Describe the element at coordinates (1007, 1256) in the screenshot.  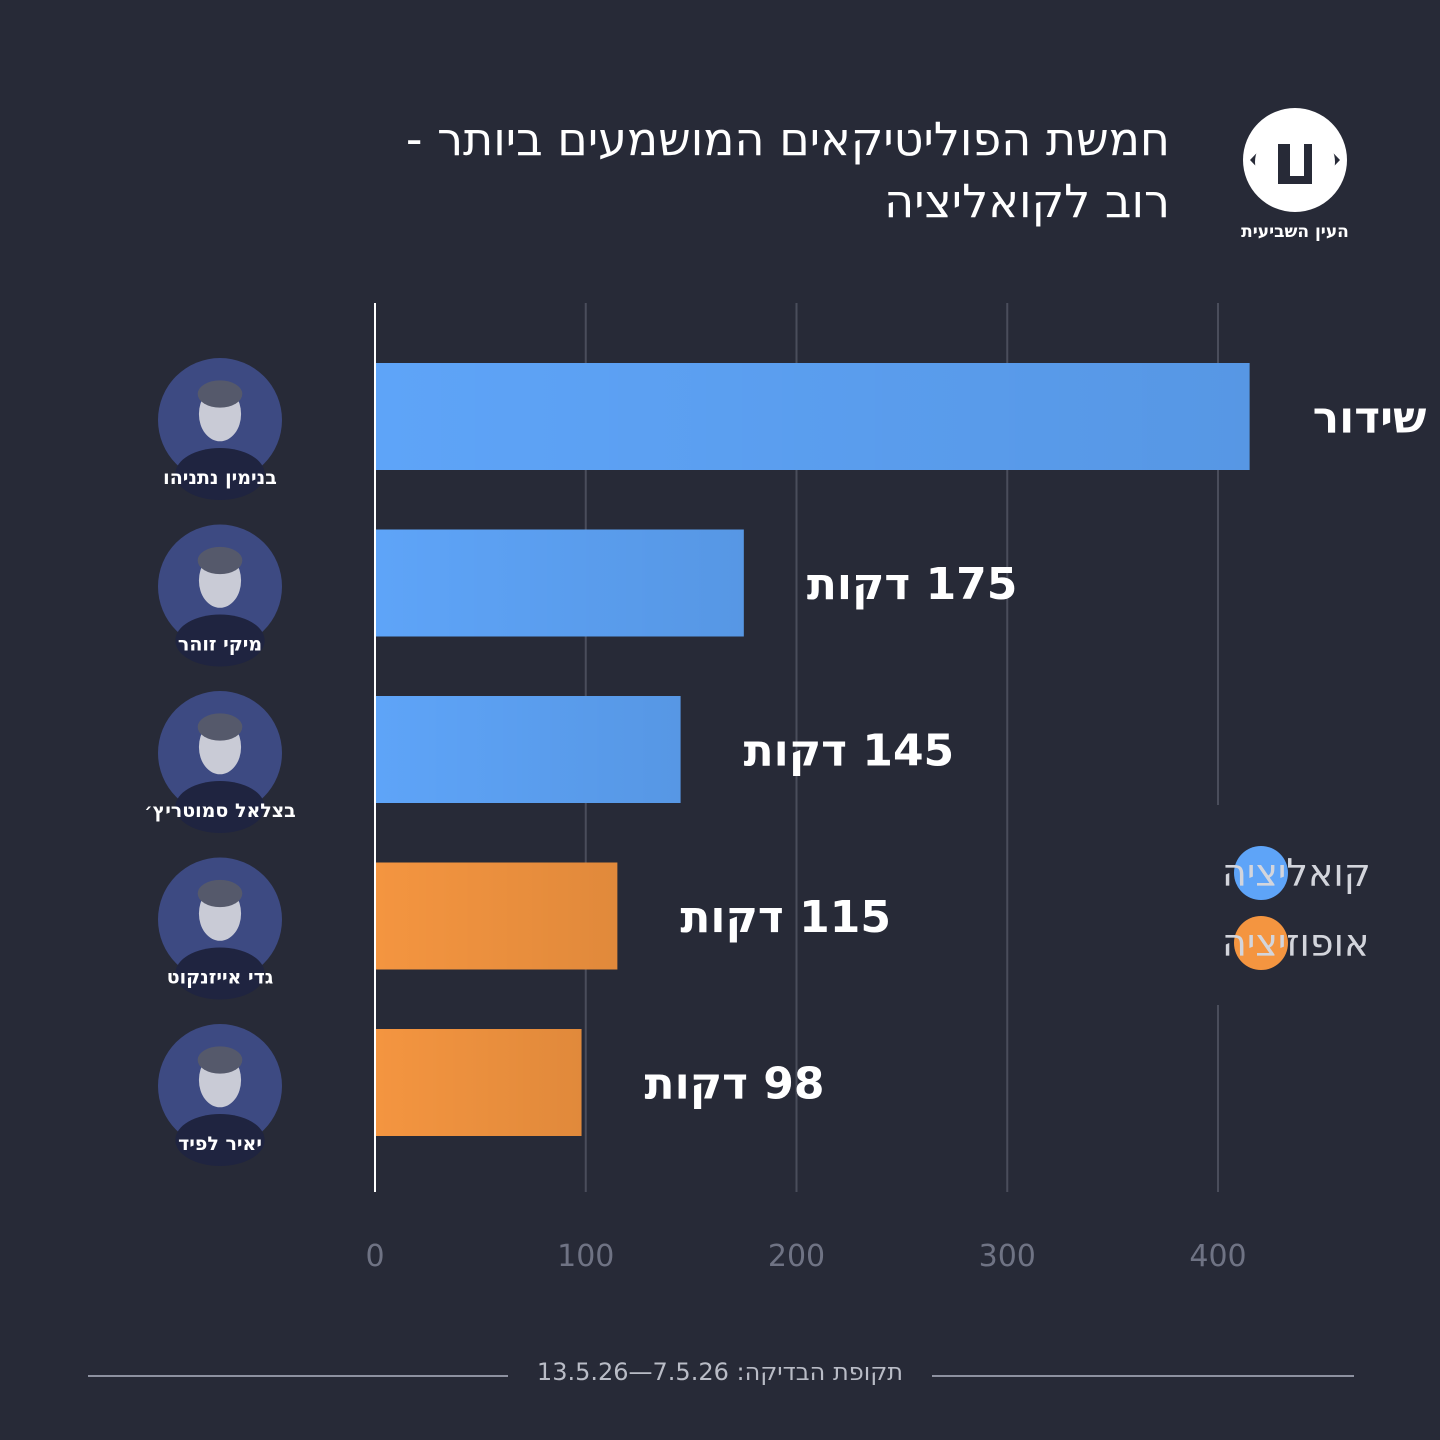
I see `x-tick-label-300: 300` at that location.